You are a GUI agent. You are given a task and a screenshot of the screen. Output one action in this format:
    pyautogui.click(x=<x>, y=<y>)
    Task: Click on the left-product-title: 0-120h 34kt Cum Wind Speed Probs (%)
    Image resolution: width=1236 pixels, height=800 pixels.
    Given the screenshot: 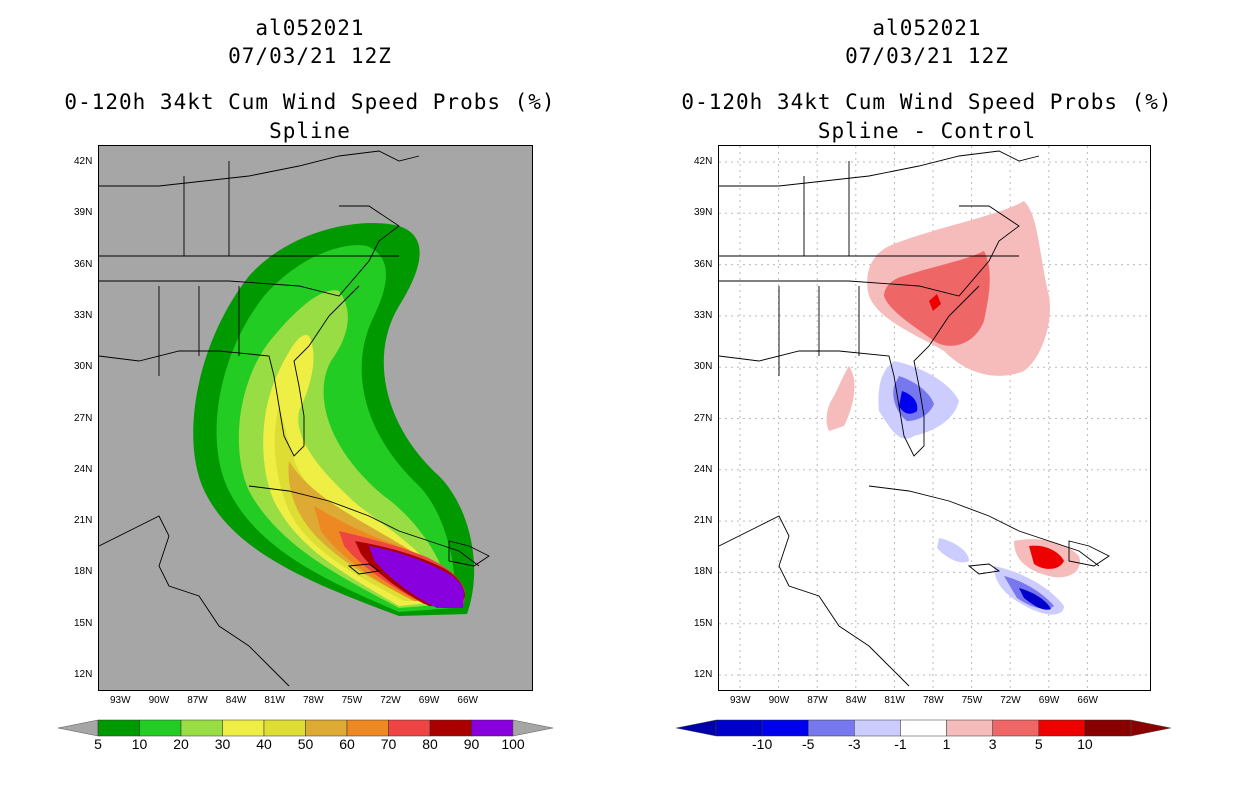 What is the action you would take?
    pyautogui.click(x=310, y=102)
    